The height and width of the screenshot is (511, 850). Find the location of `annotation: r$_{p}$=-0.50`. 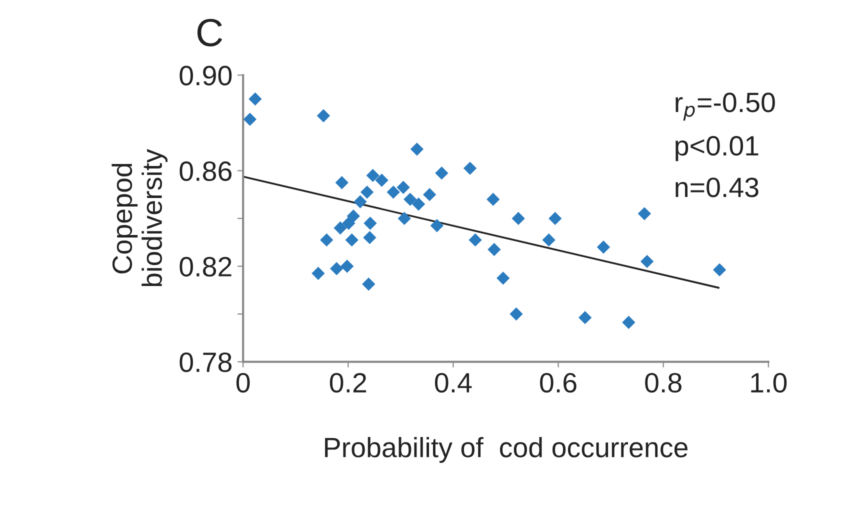

annotation: r$_{p}$=-0.50 is located at coordinates (725, 106).